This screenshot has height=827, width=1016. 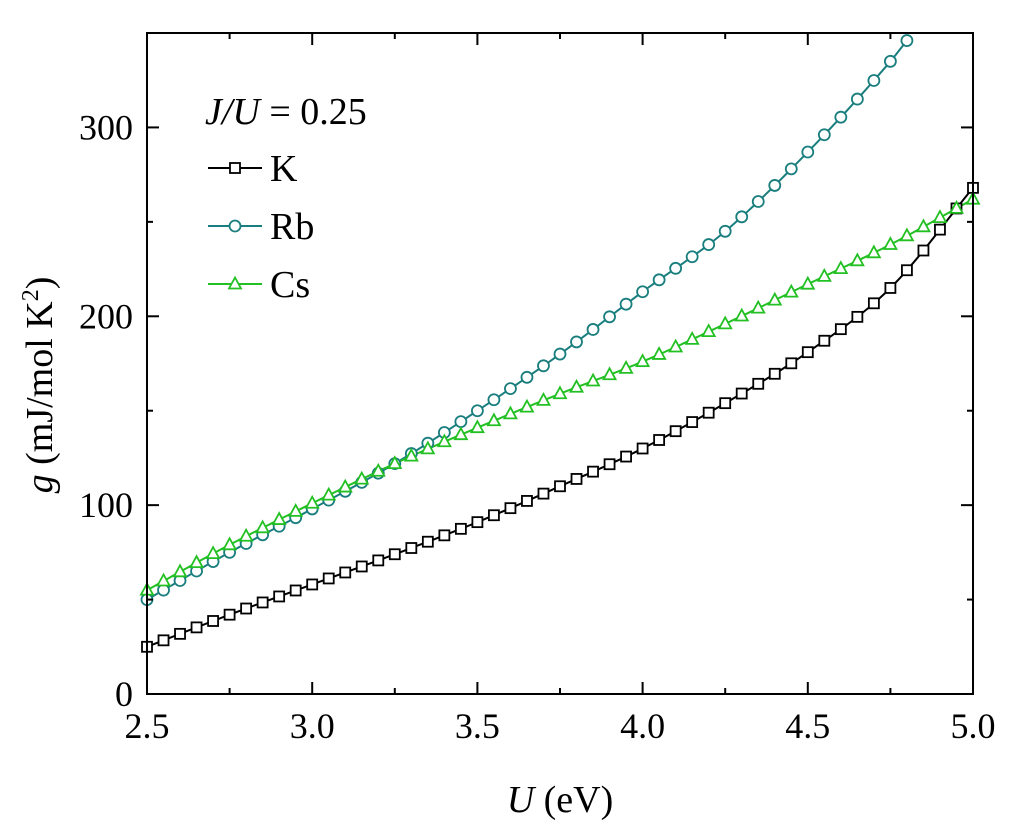 I want to click on x-axis-label: U (eV), so click(x=560, y=800).